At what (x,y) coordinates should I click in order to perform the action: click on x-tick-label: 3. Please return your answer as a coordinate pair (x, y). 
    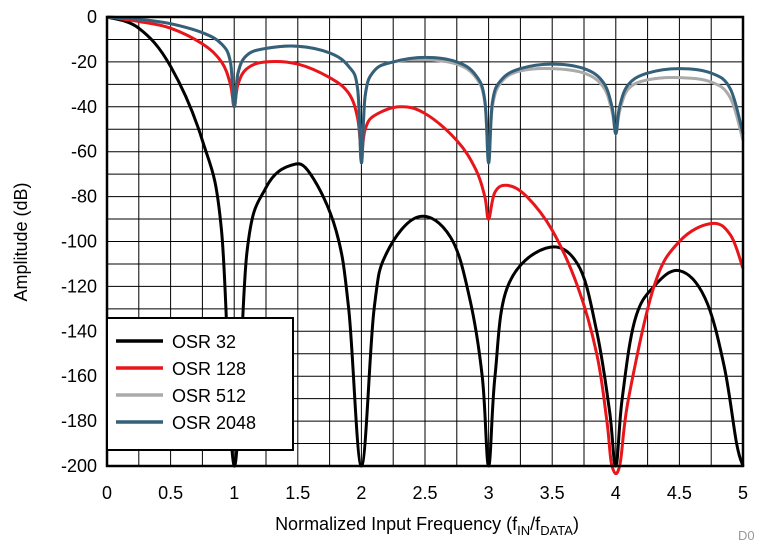
    Looking at the image, I should click on (489, 493).